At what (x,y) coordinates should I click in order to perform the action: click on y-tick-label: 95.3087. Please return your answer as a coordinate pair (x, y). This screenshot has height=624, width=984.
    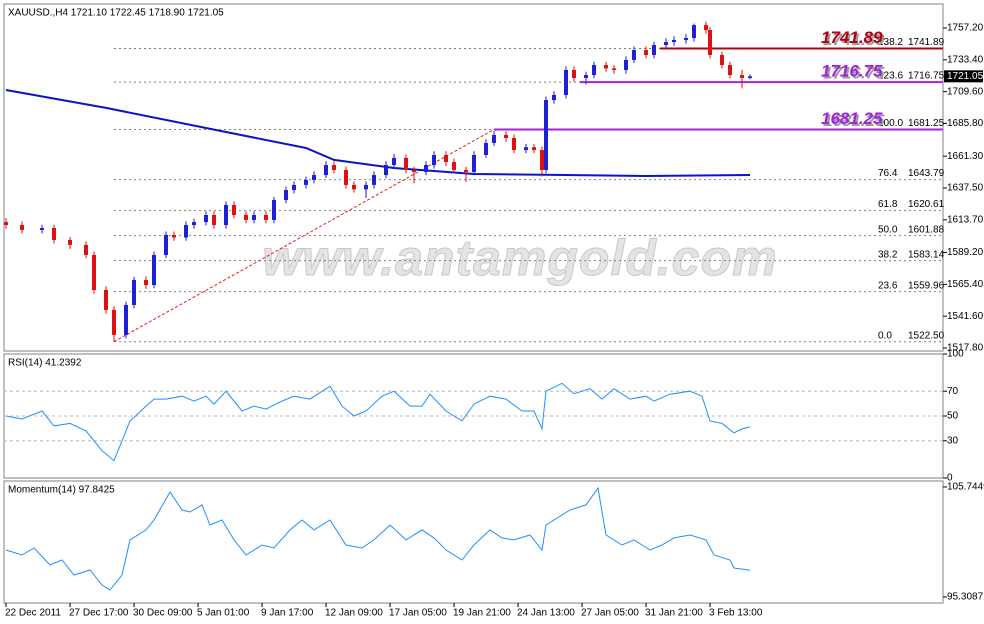
    Looking at the image, I should click on (965, 597).